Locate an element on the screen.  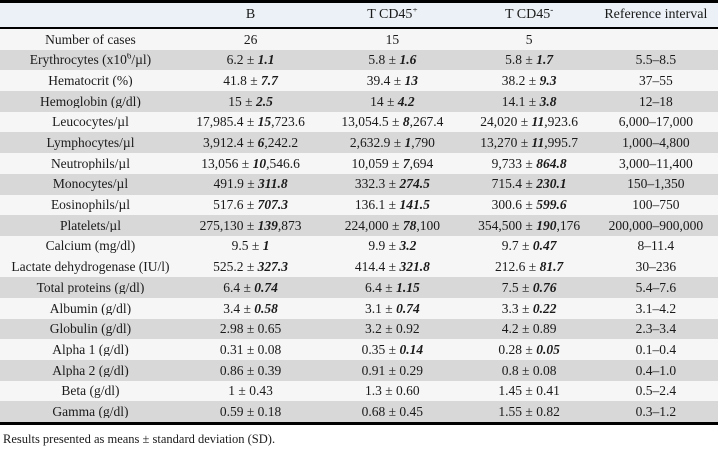
cell-t-cd45-neg: 212.6 ± 81.7 is located at coordinates (529, 267).